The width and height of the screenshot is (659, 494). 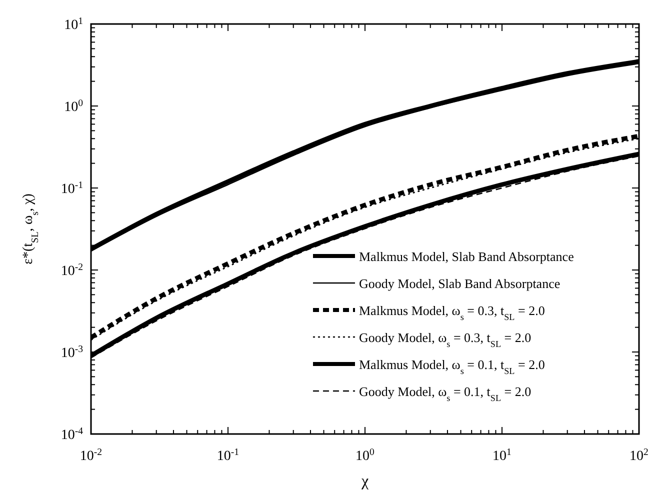 What do you see at coordinates (228, 455) in the screenshot?
I see `x-tick-label: 10$^{-1}$` at bounding box center [228, 455].